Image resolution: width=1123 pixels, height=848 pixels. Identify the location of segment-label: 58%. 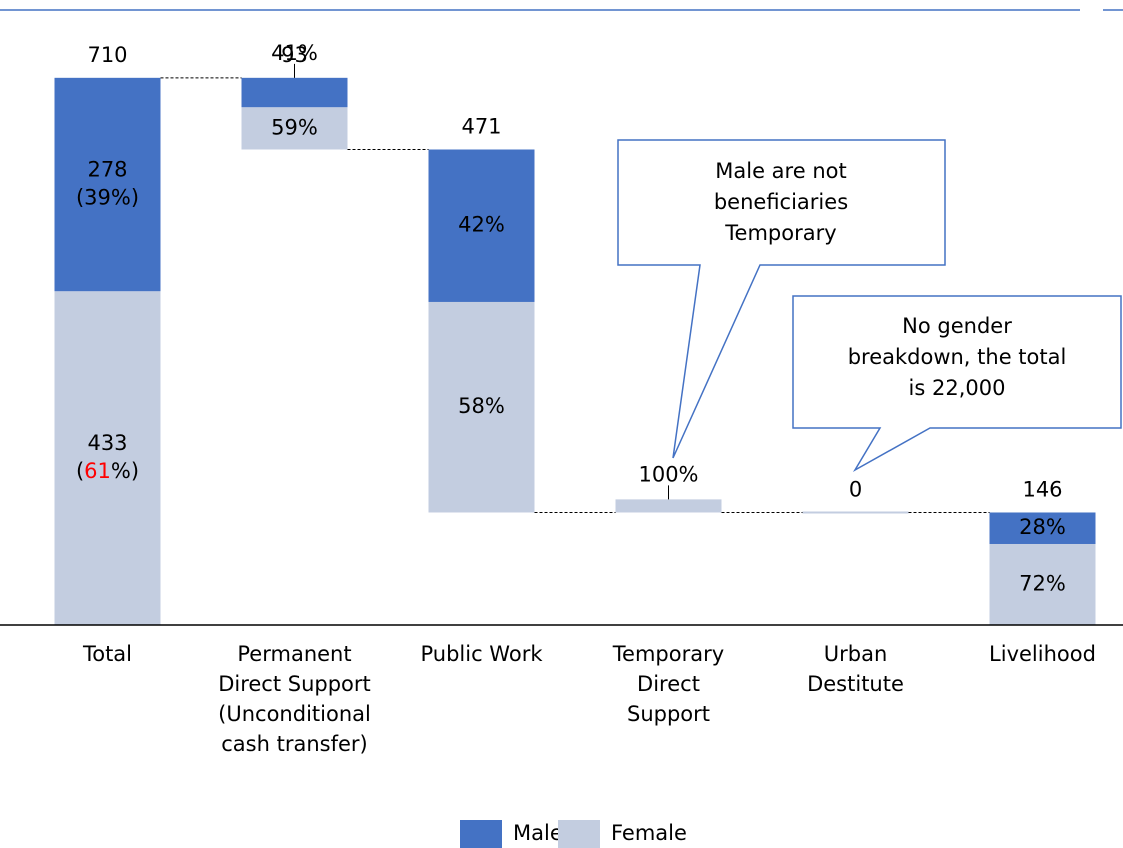
(481, 406).